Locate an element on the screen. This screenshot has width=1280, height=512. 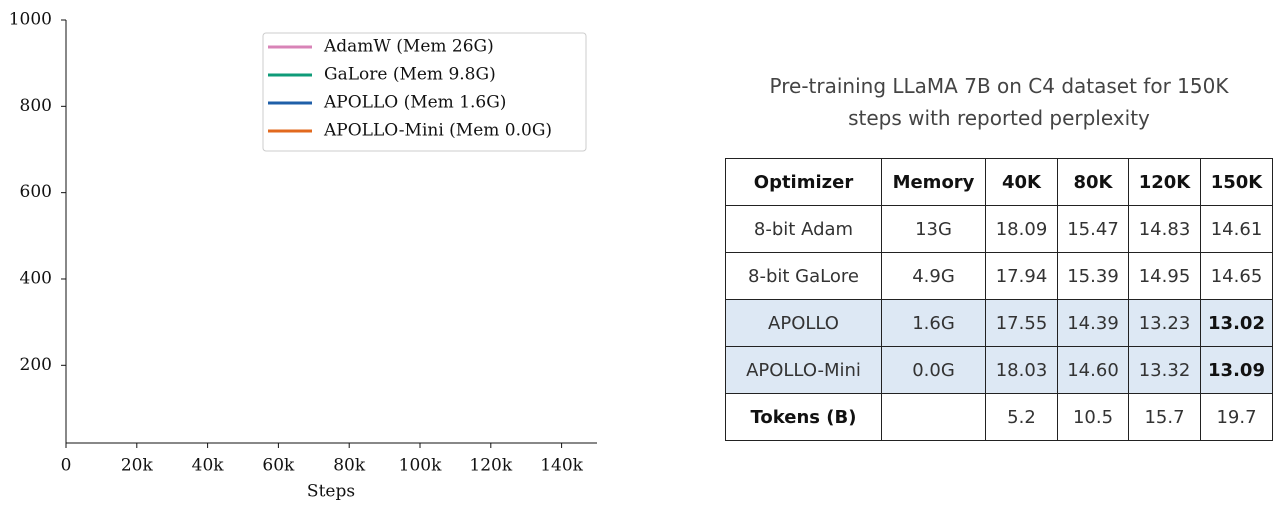
cell: 18.03 is located at coordinates (1021, 370).